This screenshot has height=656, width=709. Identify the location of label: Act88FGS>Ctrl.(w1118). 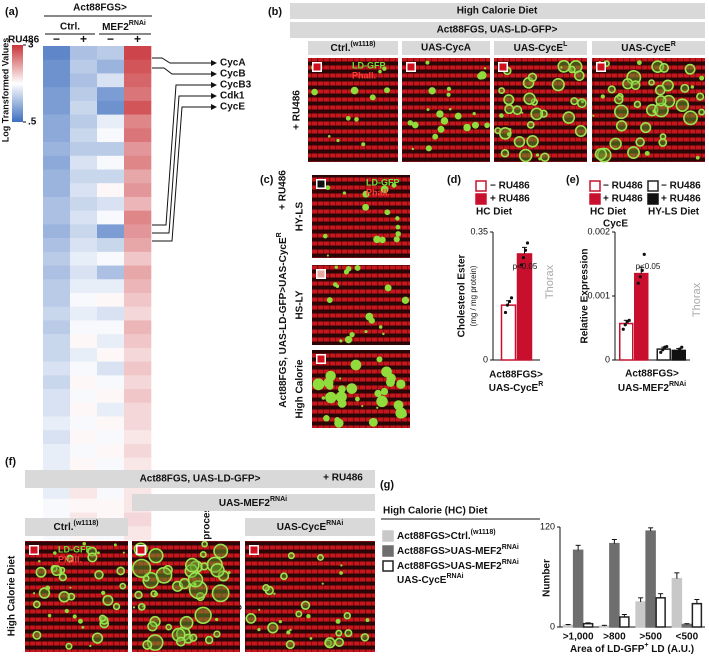
(446, 535).